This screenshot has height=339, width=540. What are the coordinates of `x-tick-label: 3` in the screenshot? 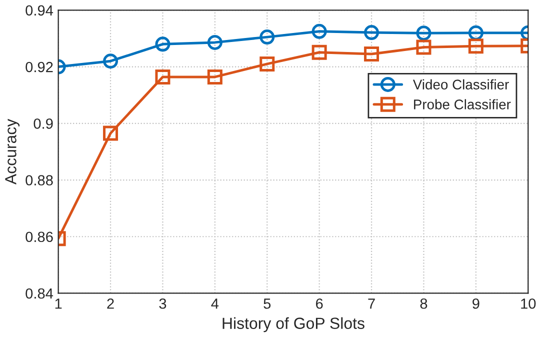 It's located at (162, 303).